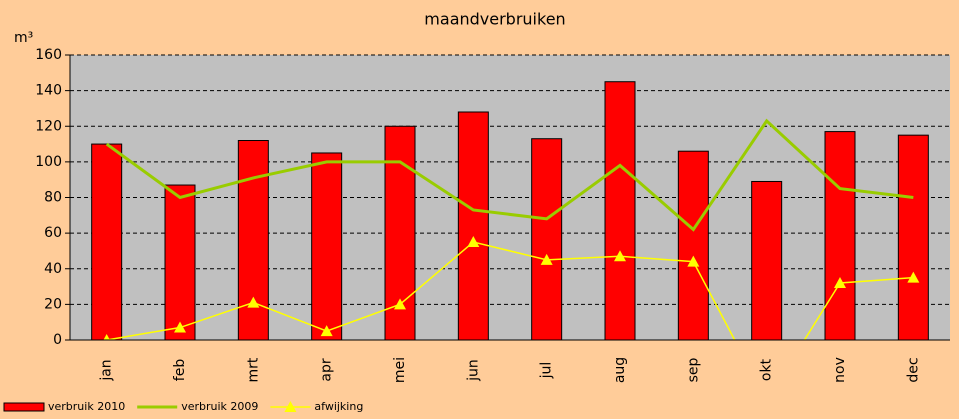  What do you see at coordinates (253, 369) in the screenshot?
I see `x-tick-label: mrt` at bounding box center [253, 369].